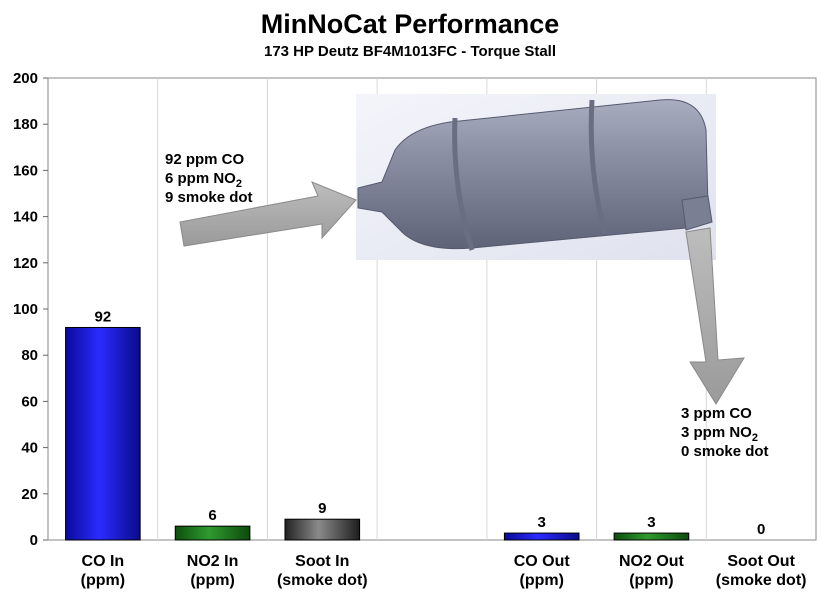 Image resolution: width=821 pixels, height=598 pixels. What do you see at coordinates (25, 78) in the screenshot?
I see `y-tick-label: 200` at bounding box center [25, 78].